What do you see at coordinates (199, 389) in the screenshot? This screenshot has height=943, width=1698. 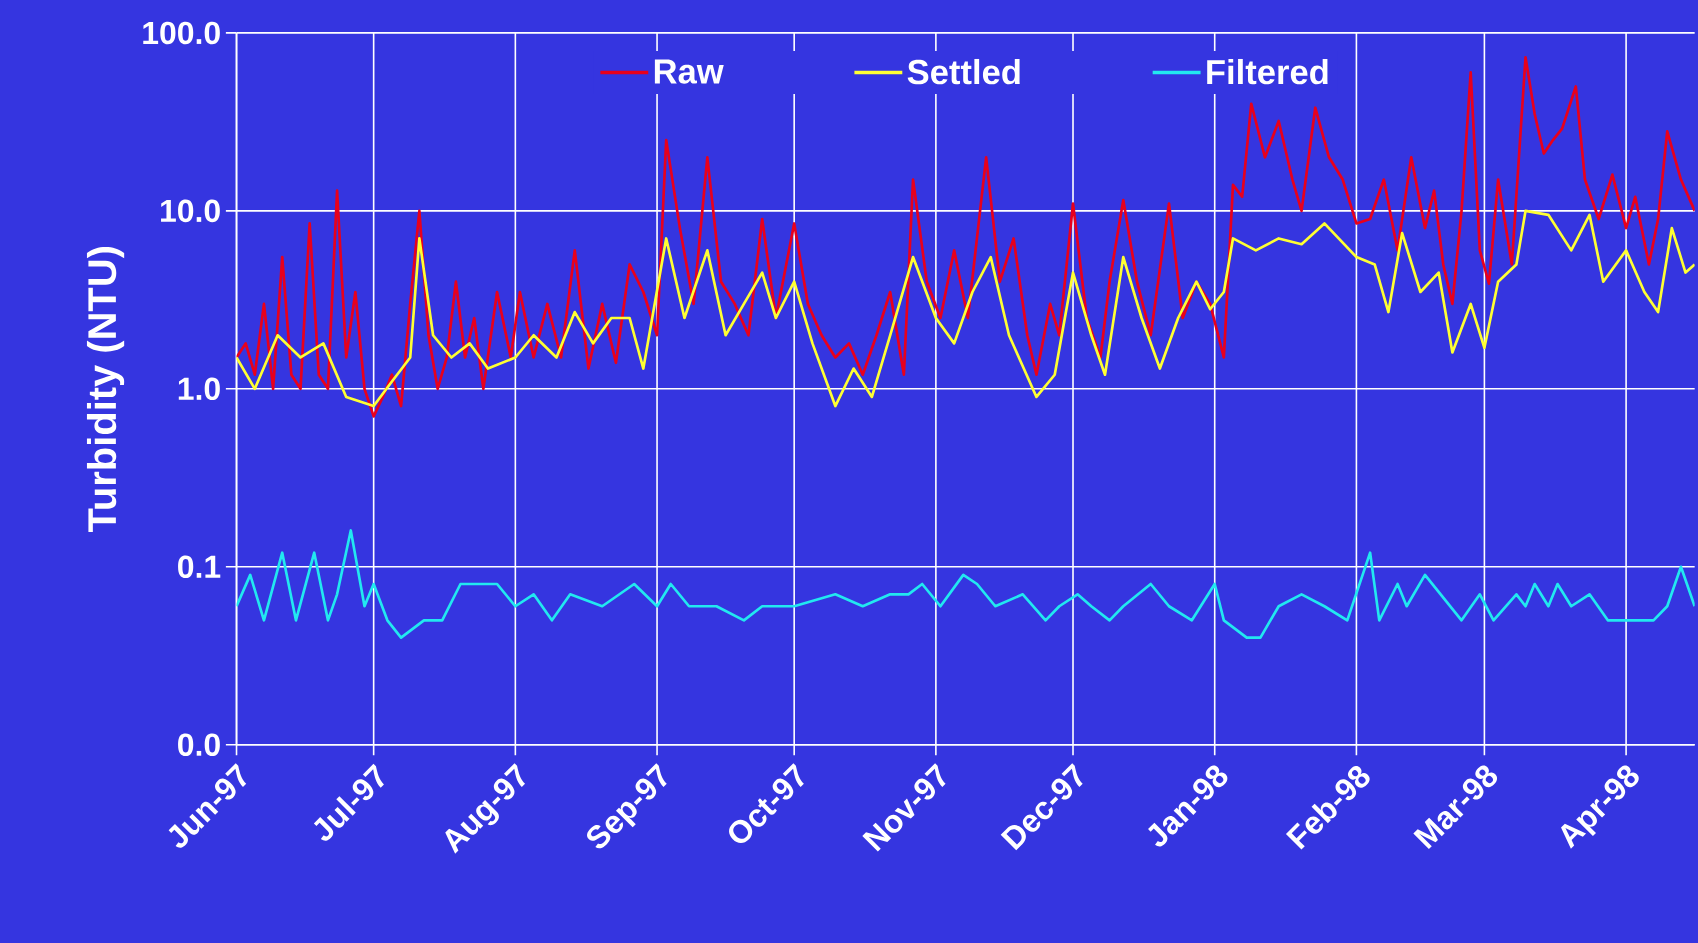 I see `y-tick-label: 1.0` at bounding box center [199, 389].